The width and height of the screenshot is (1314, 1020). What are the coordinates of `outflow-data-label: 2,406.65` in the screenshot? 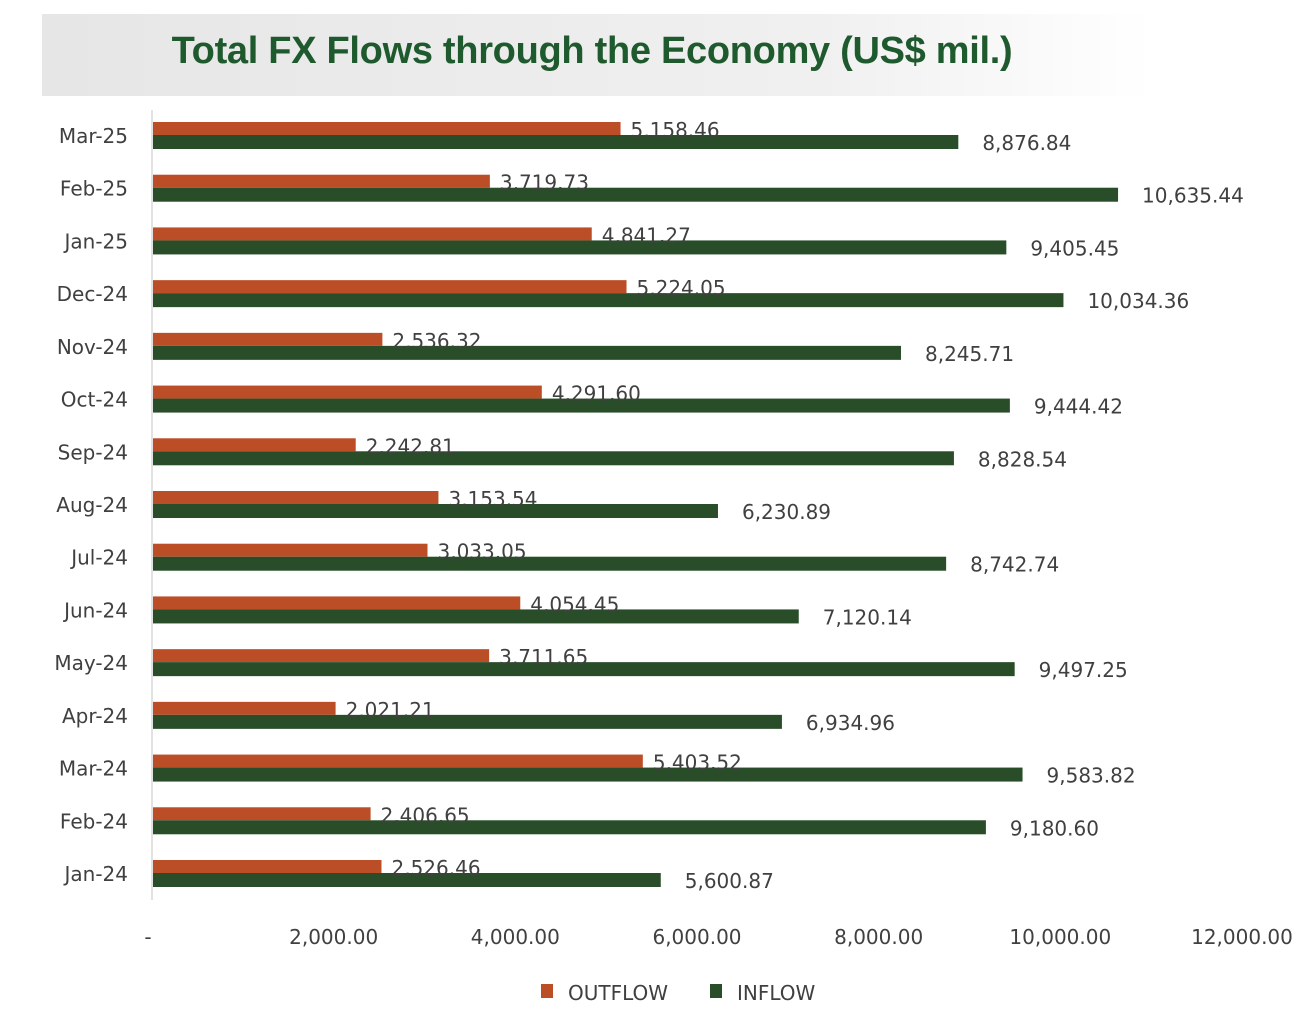 It's located at (425, 815).